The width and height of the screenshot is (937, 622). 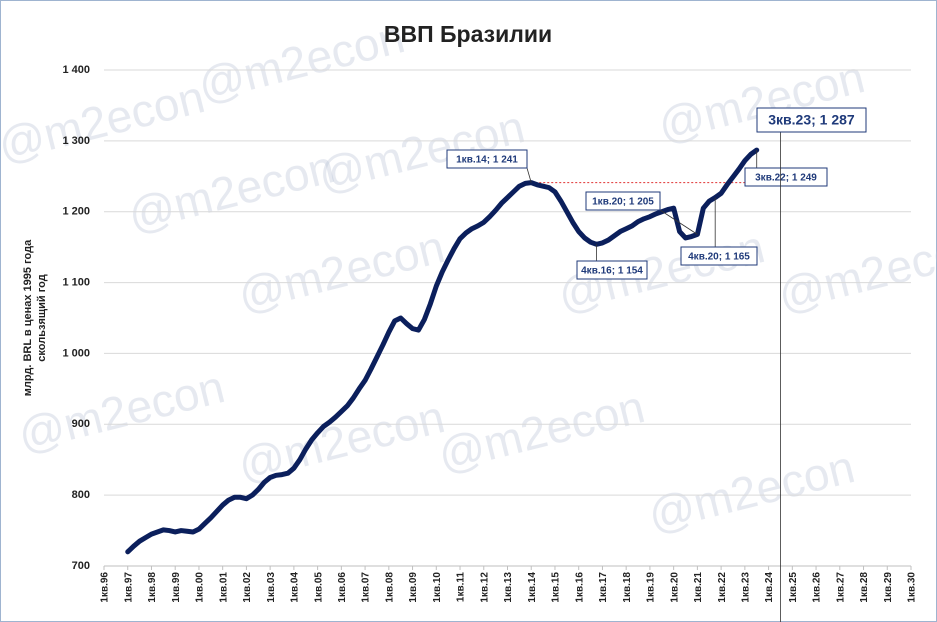 What do you see at coordinates (342, 587) in the screenshot?
I see `x-tick-label: 1кв.06` at bounding box center [342, 587].